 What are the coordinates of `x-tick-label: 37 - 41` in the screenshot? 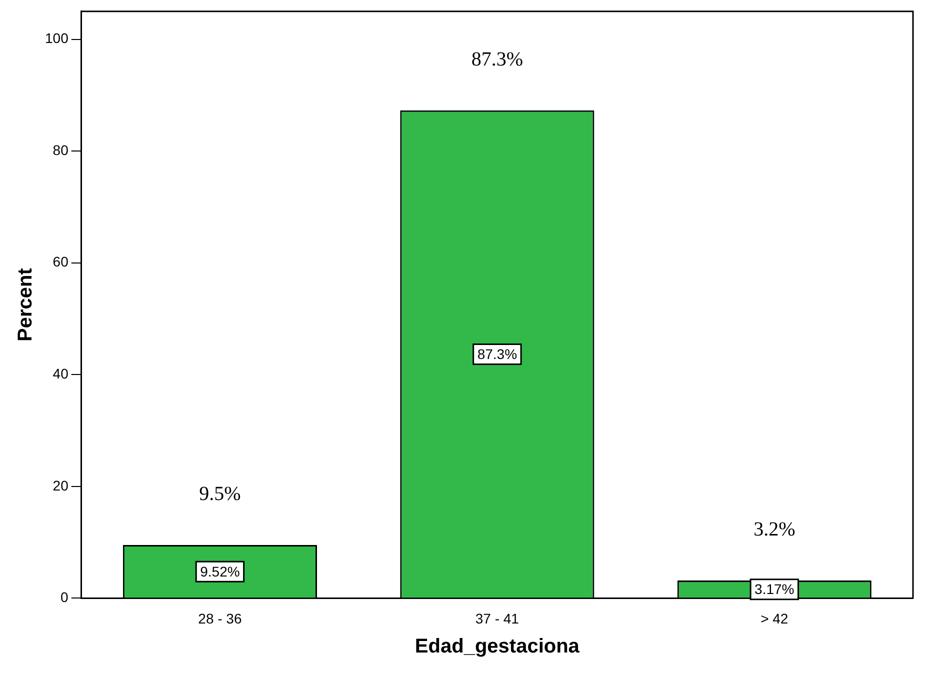 It's located at (497, 618).